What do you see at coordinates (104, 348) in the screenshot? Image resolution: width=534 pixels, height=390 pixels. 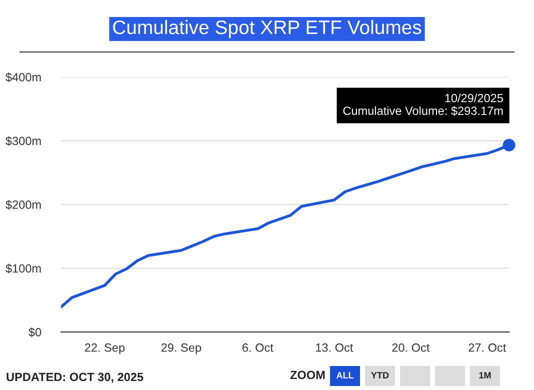 I see `x-tick-label: 22. Sep` at bounding box center [104, 348].